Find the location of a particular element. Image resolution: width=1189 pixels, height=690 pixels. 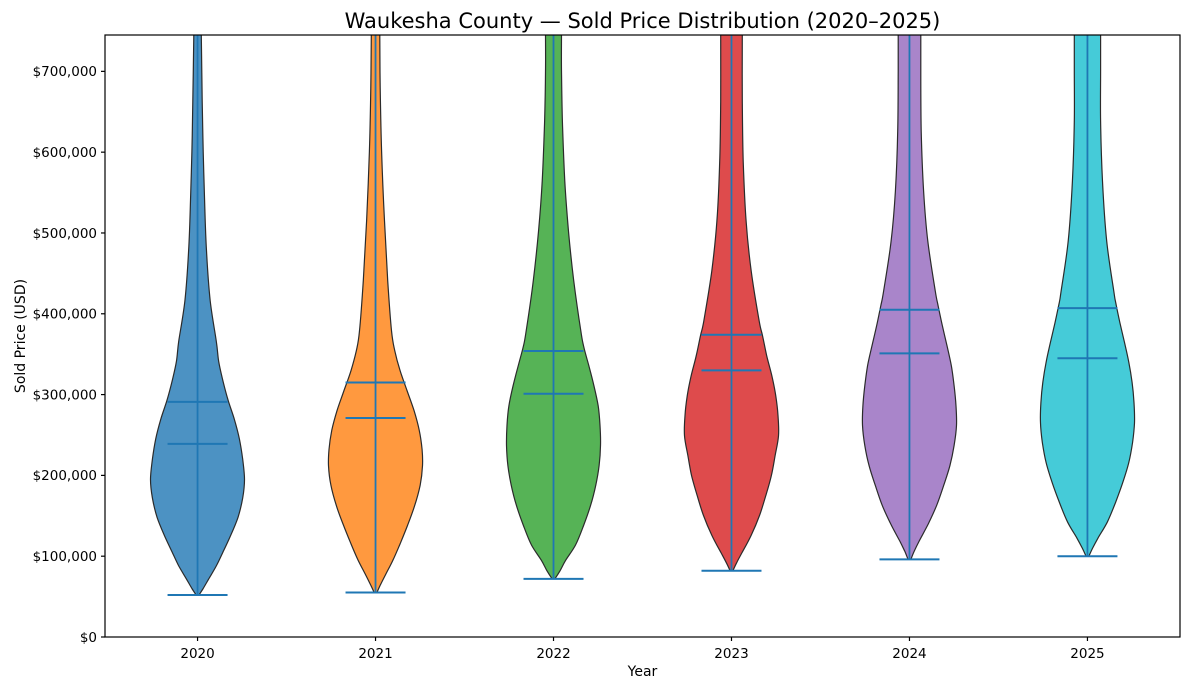

y-tick-label-5: $500,000 is located at coordinates (65, 234).